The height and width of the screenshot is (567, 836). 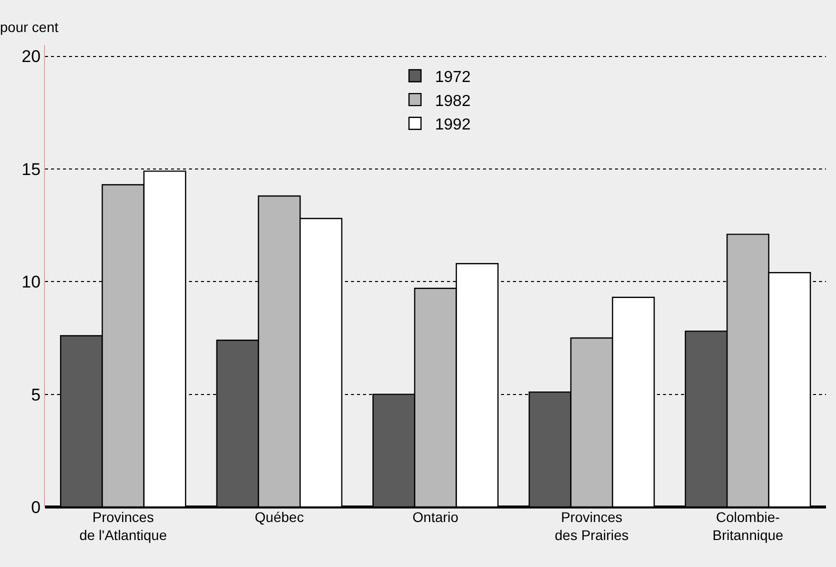 What do you see at coordinates (453, 101) in the screenshot?
I see `legend-label: 1982` at bounding box center [453, 101].